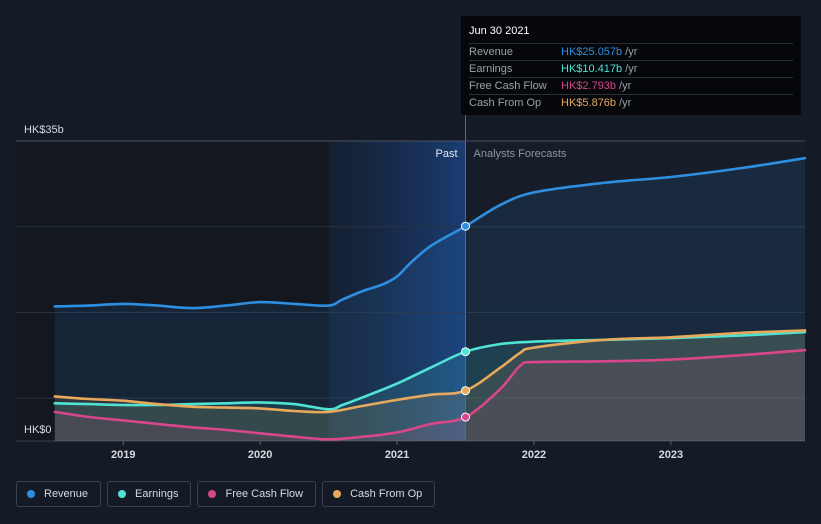 This screenshot has height=524, width=821. What do you see at coordinates (491, 69) in the screenshot?
I see `tooltip-label: Earnings` at bounding box center [491, 69].